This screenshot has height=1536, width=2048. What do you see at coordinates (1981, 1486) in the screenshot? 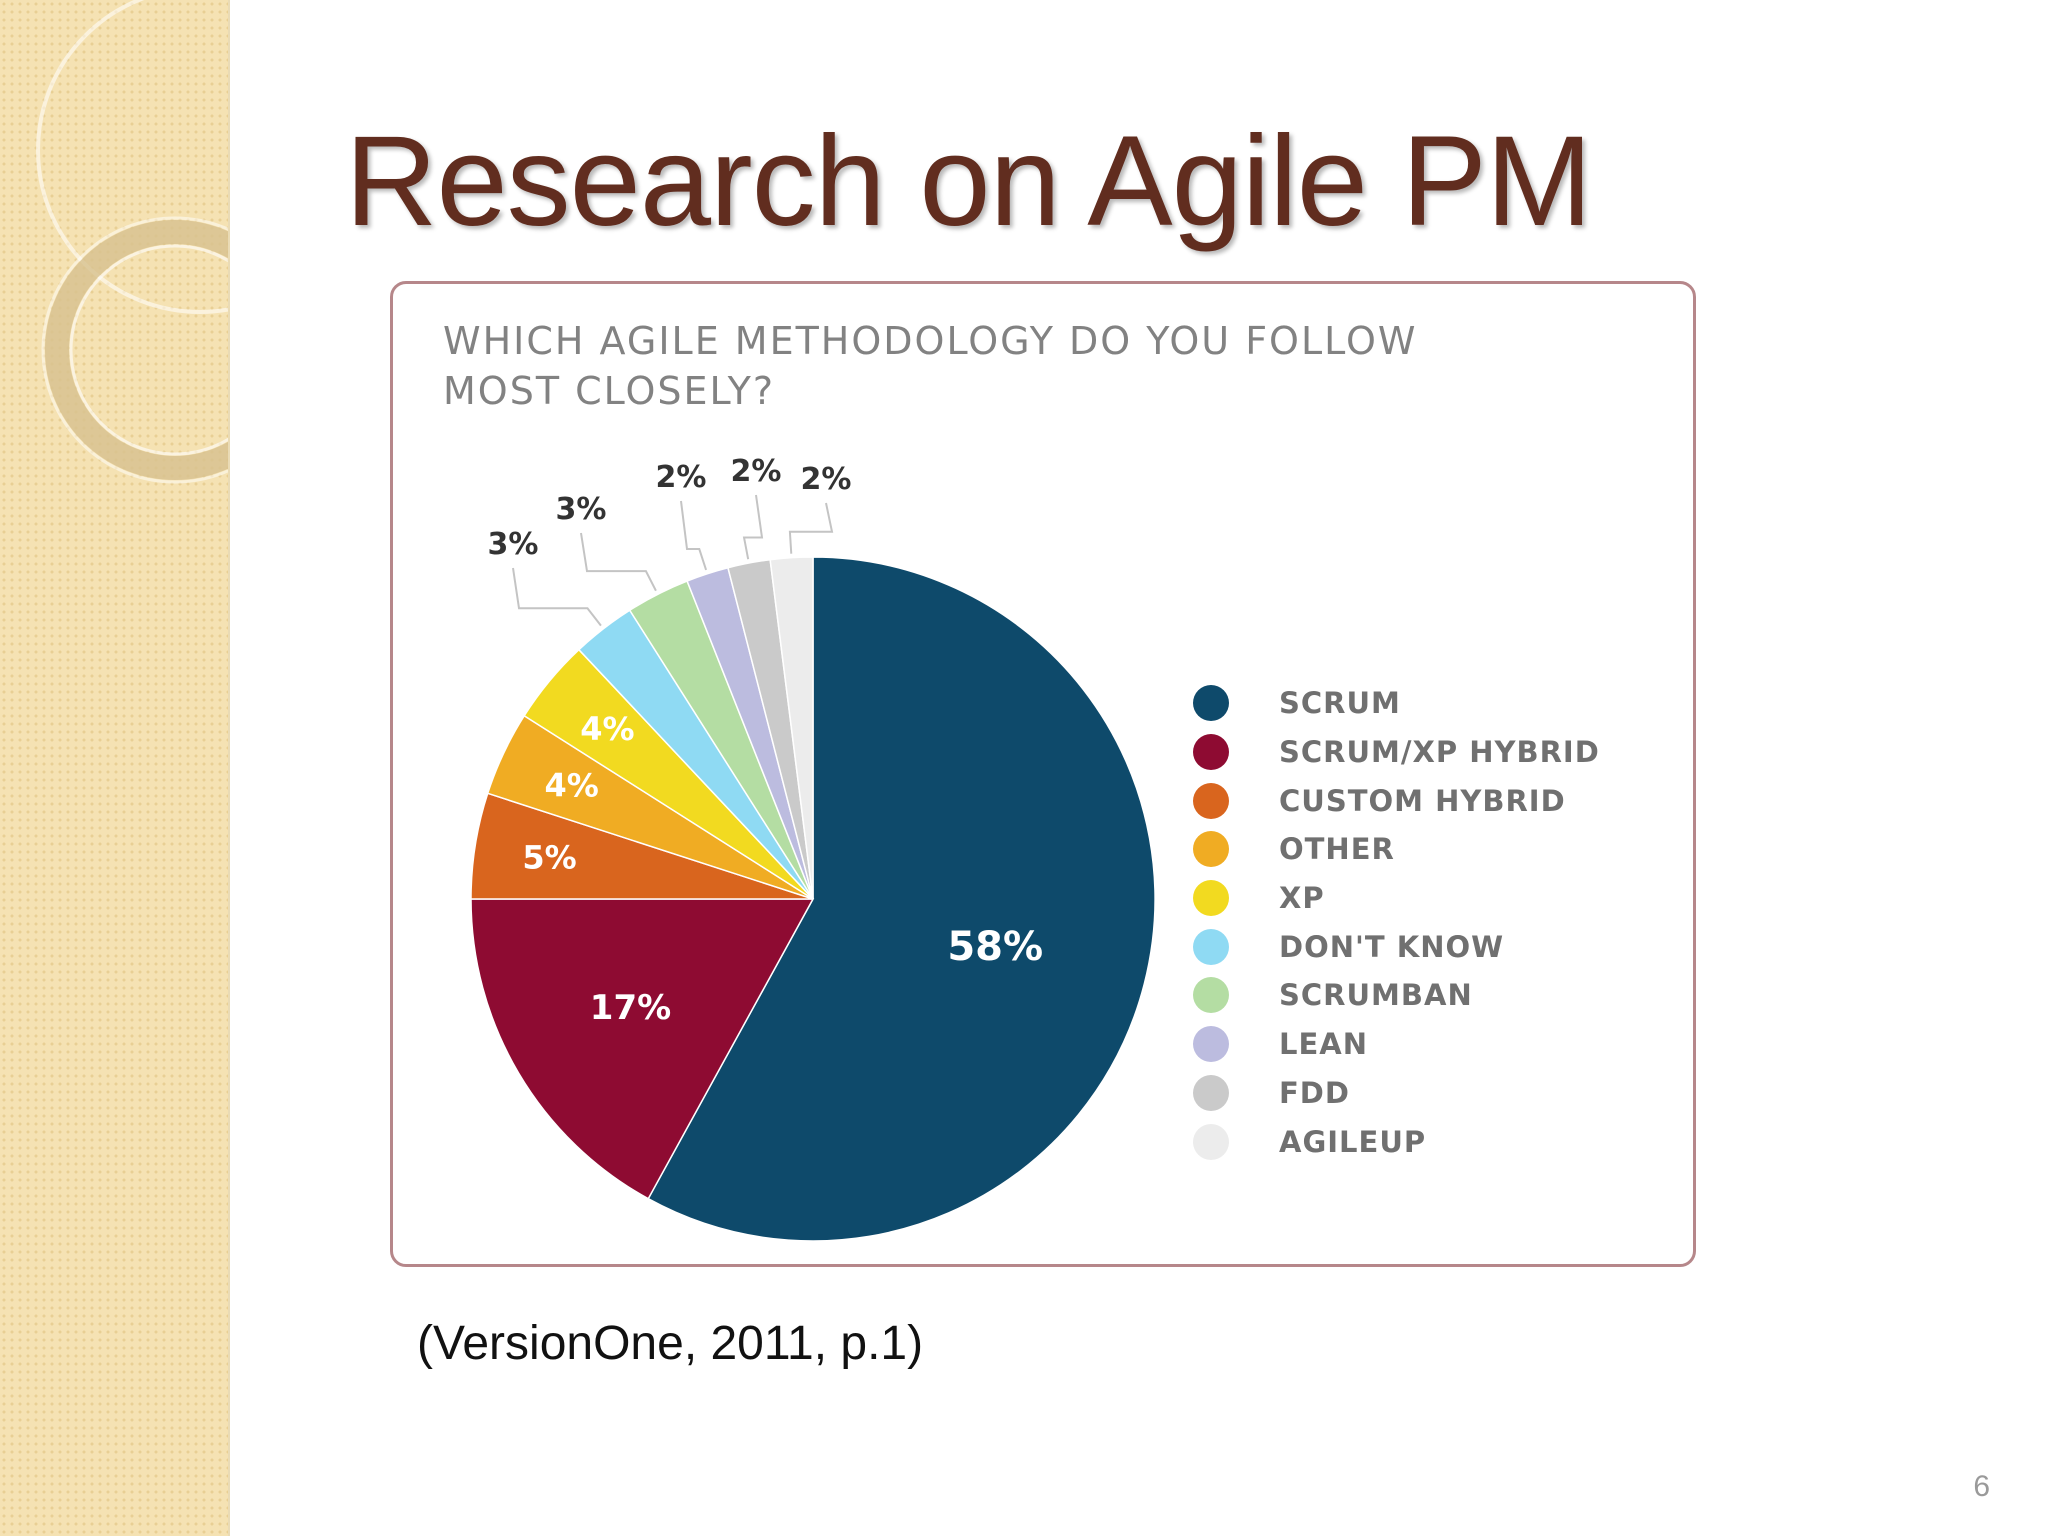
I see `slide-number: 6` at bounding box center [1981, 1486].